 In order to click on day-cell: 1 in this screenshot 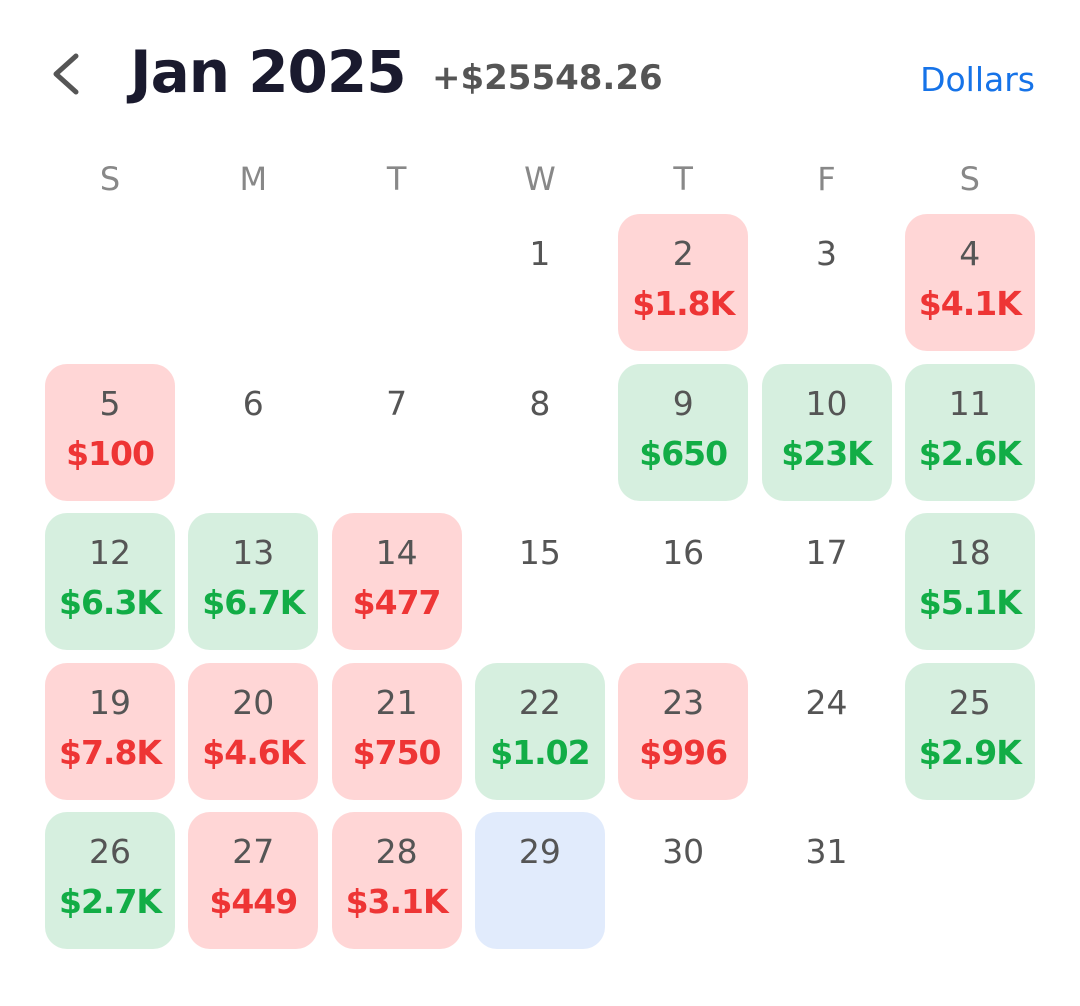, I will do `click(540, 282)`.